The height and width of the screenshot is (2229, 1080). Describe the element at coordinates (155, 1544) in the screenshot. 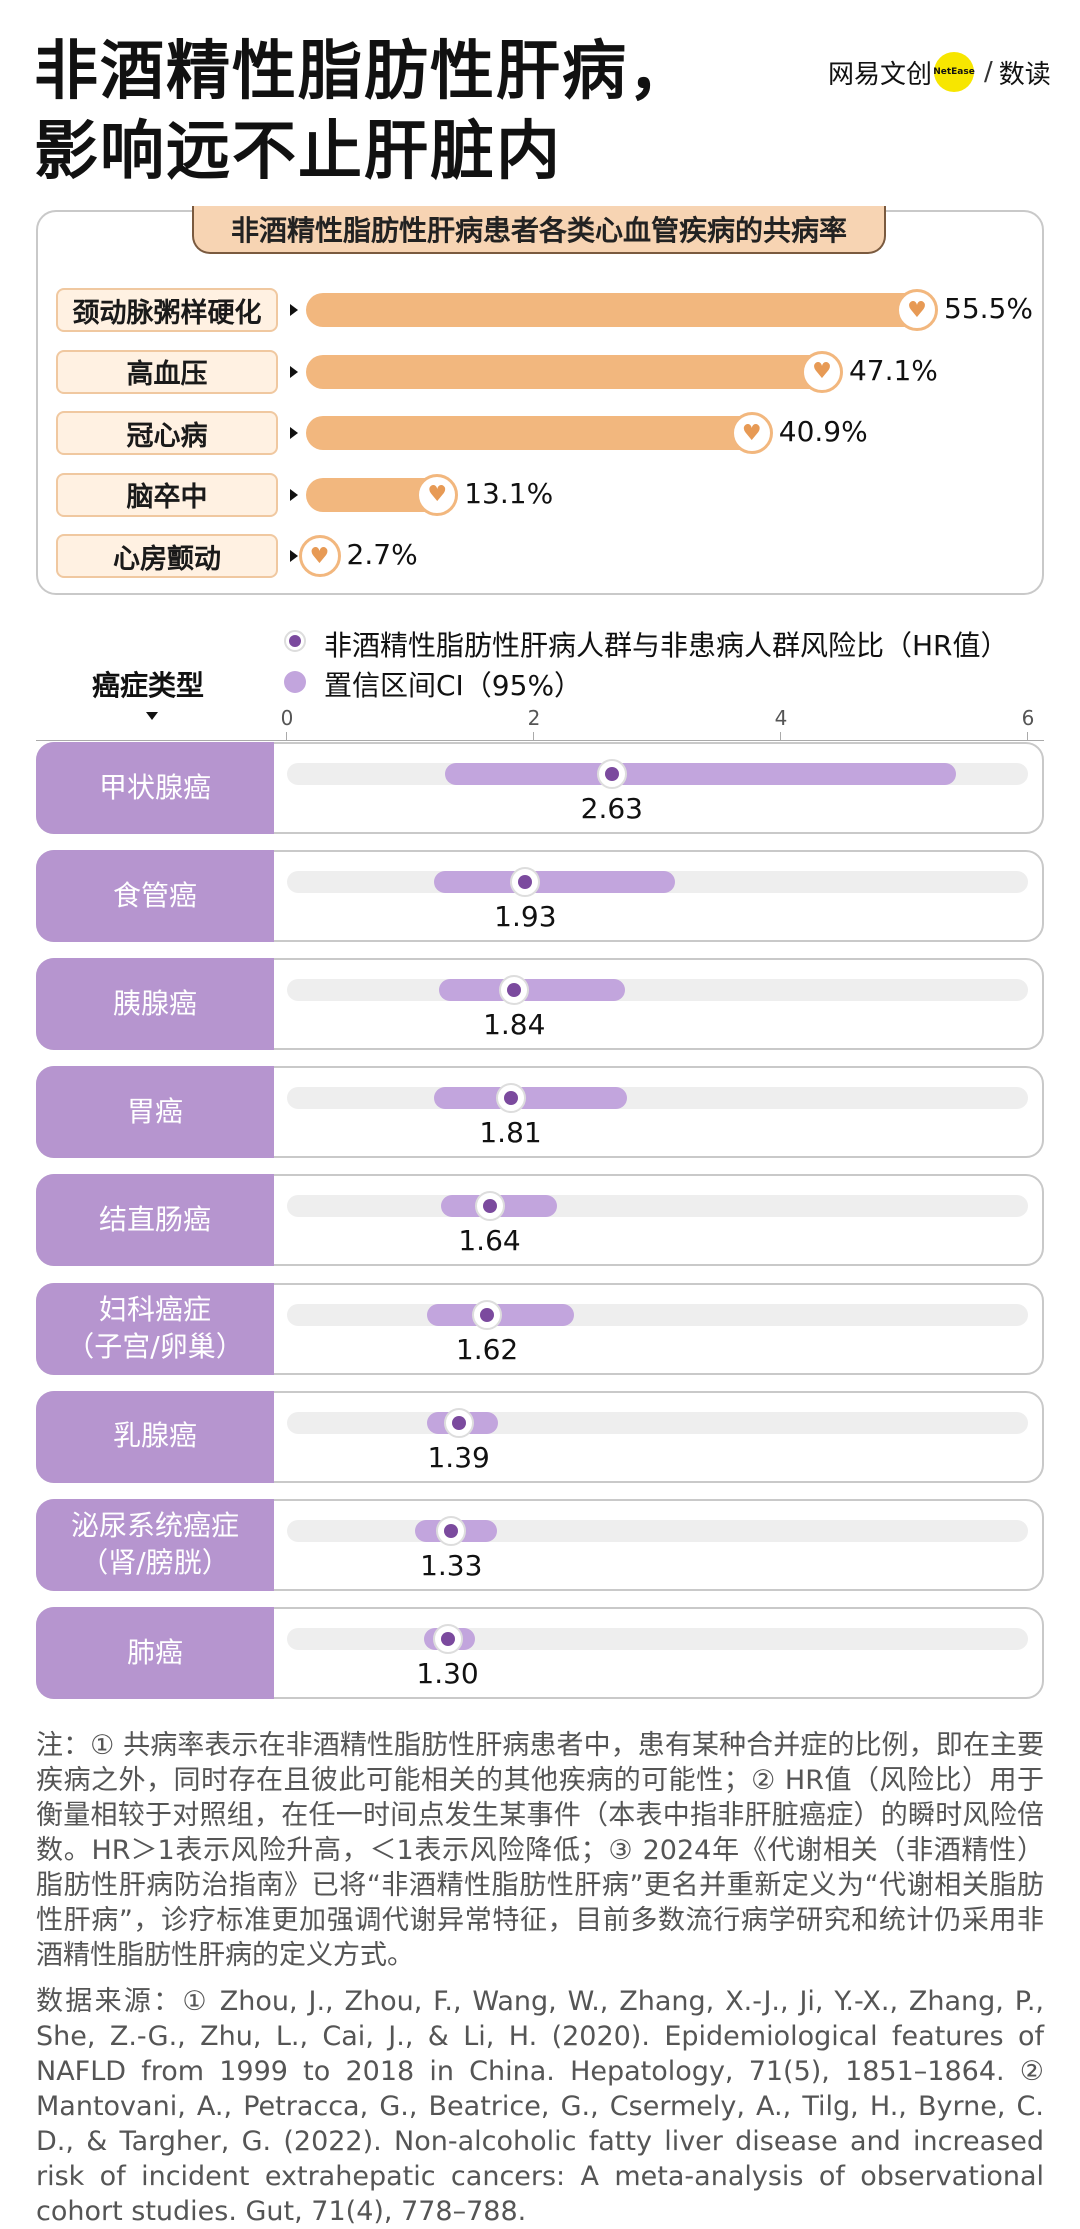

I see `cancer-type-label: 泌尿系统癌症 （肾/膀胱）` at that location.